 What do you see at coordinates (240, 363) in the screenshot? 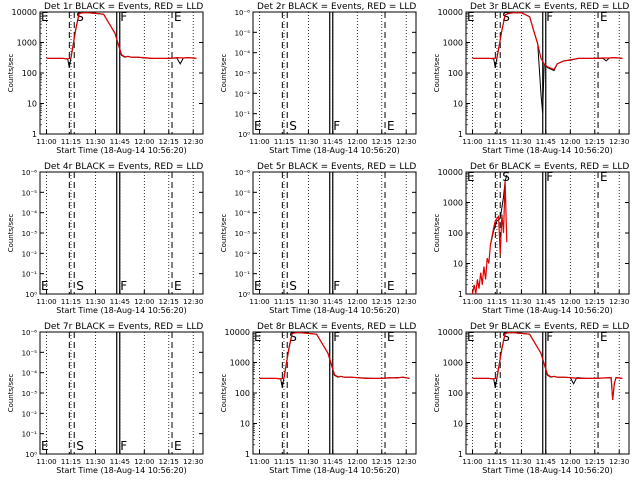
I see `y-tick-label: 1000` at bounding box center [240, 363].